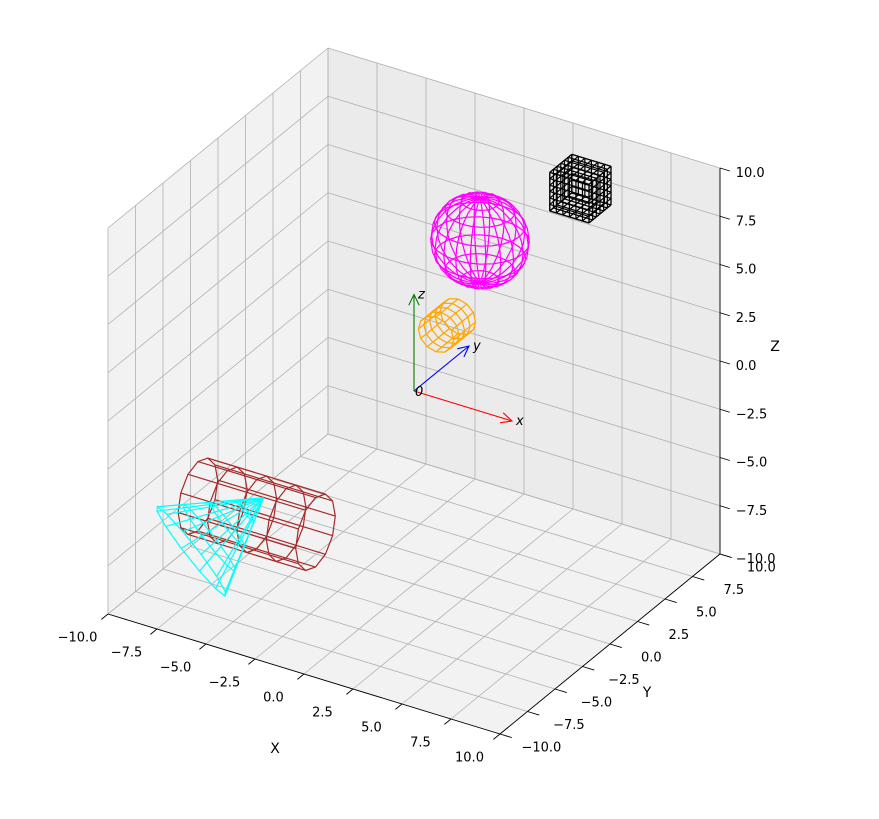 The image size is (879, 819). I want to click on y-tick-label: 0.0, so click(651, 658).